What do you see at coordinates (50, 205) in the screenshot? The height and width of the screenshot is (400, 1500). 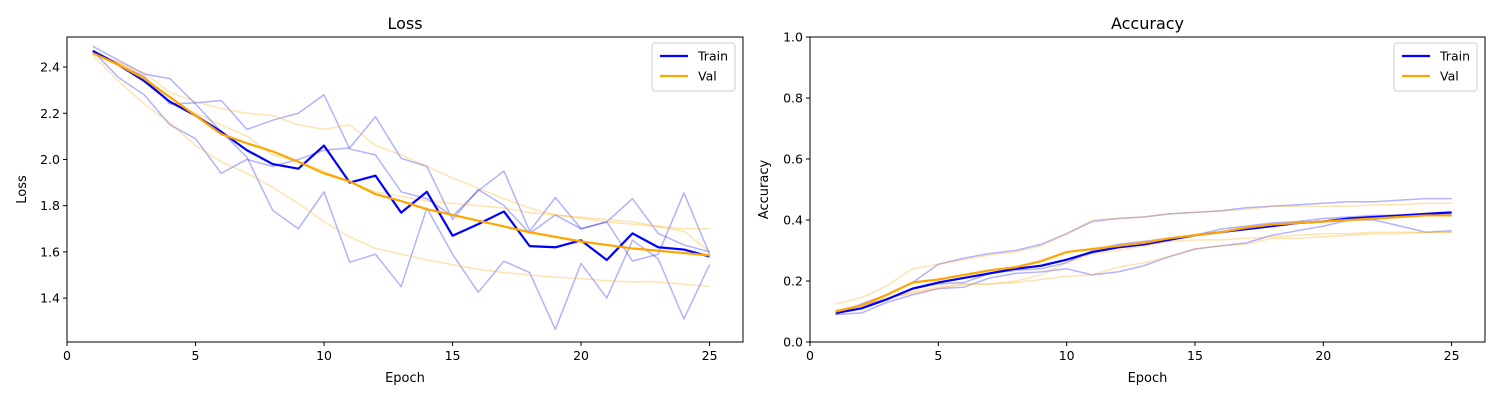 I see `y-tick-label: 1.8` at bounding box center [50, 205].